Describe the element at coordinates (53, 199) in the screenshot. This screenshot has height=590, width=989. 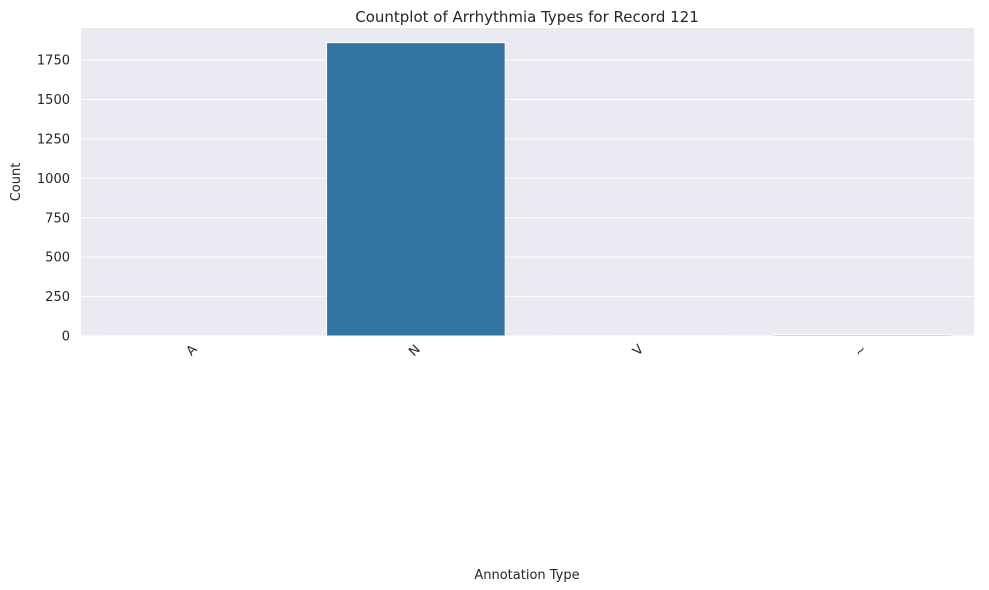
I see `y-tick-labels: 0 250 500 750 1000 1250 1500 1750` at that location.